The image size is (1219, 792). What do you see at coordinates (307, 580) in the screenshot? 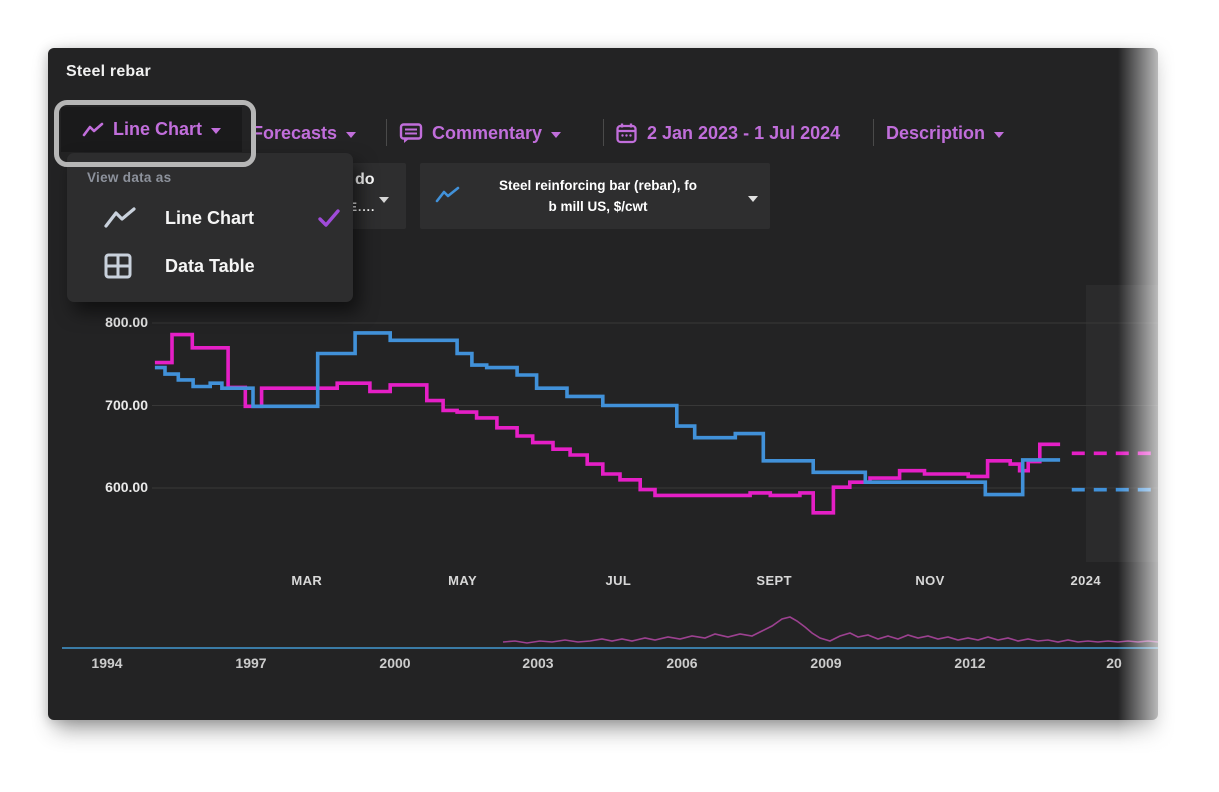
I see `x-axis-label: MAR` at bounding box center [307, 580].